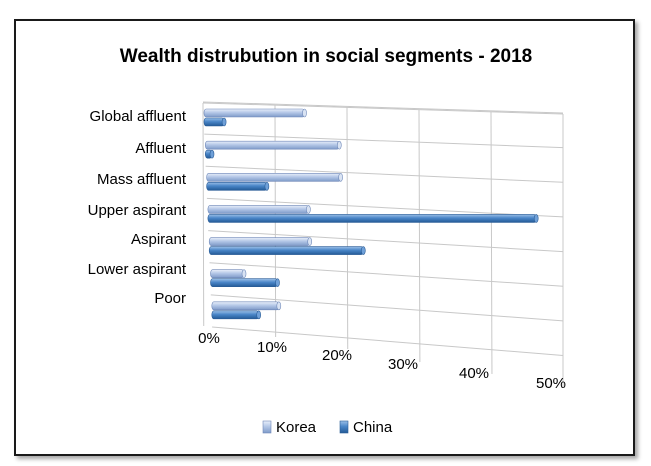 This screenshot has width=651, height=466. Describe the element at coordinates (403, 364) in the screenshot. I see `x-tick-label: 30%` at that location.